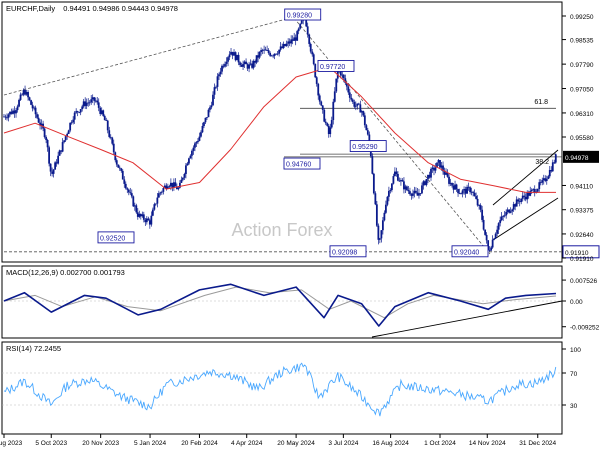 The image size is (600, 455). What do you see at coordinates (582, 259) in the screenshot?
I see `price-ytick-label: 0.91910` at bounding box center [582, 259].